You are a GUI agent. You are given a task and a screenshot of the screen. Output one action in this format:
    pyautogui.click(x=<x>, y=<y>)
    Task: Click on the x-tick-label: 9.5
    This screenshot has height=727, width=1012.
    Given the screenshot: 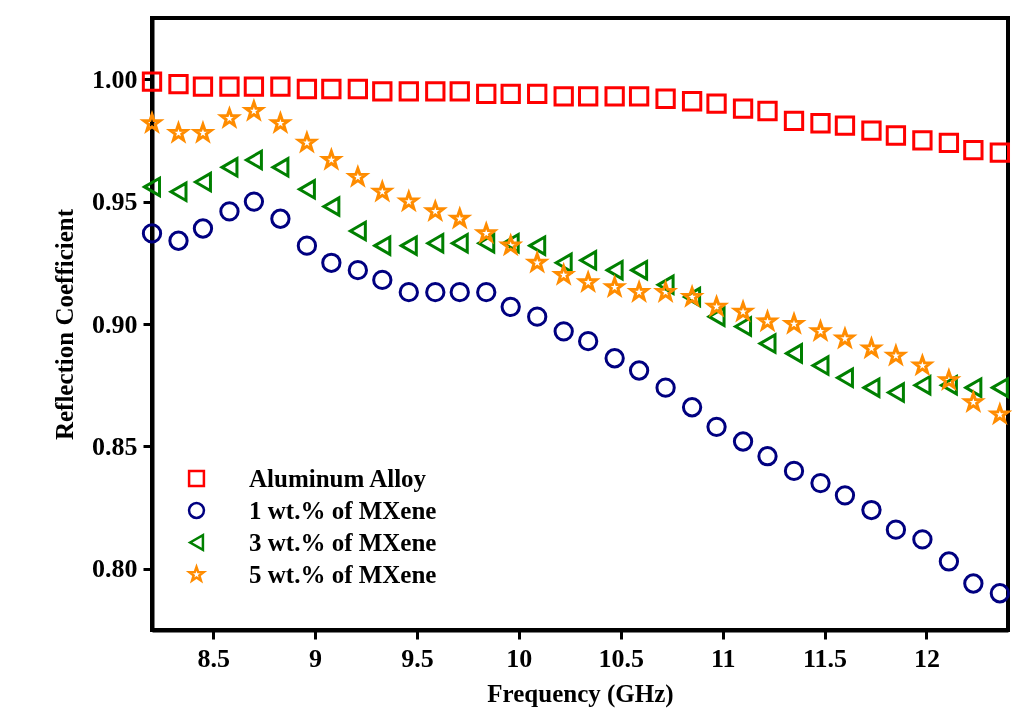 What is the action you would take?
    pyautogui.click(x=417, y=658)
    